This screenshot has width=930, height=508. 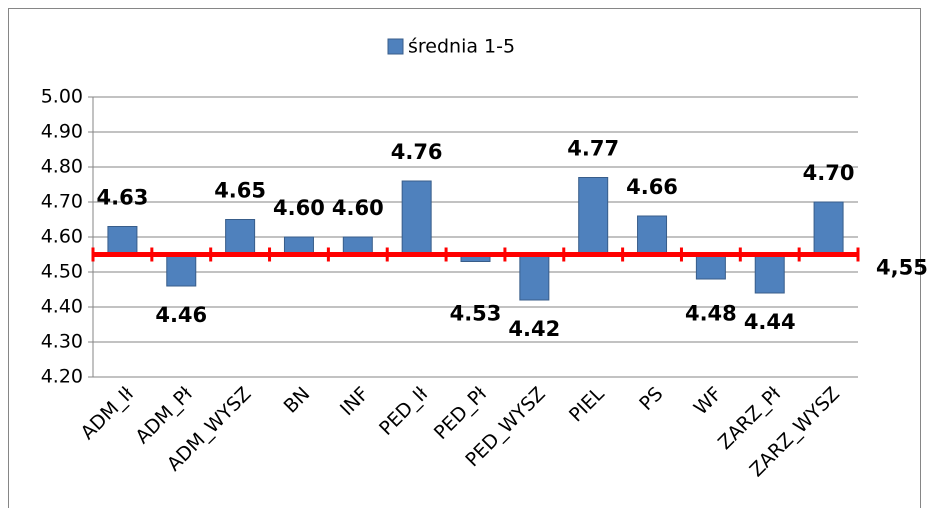 What do you see at coordinates (395, 46) in the screenshot?
I see `legend-swatch` at bounding box center [395, 46].